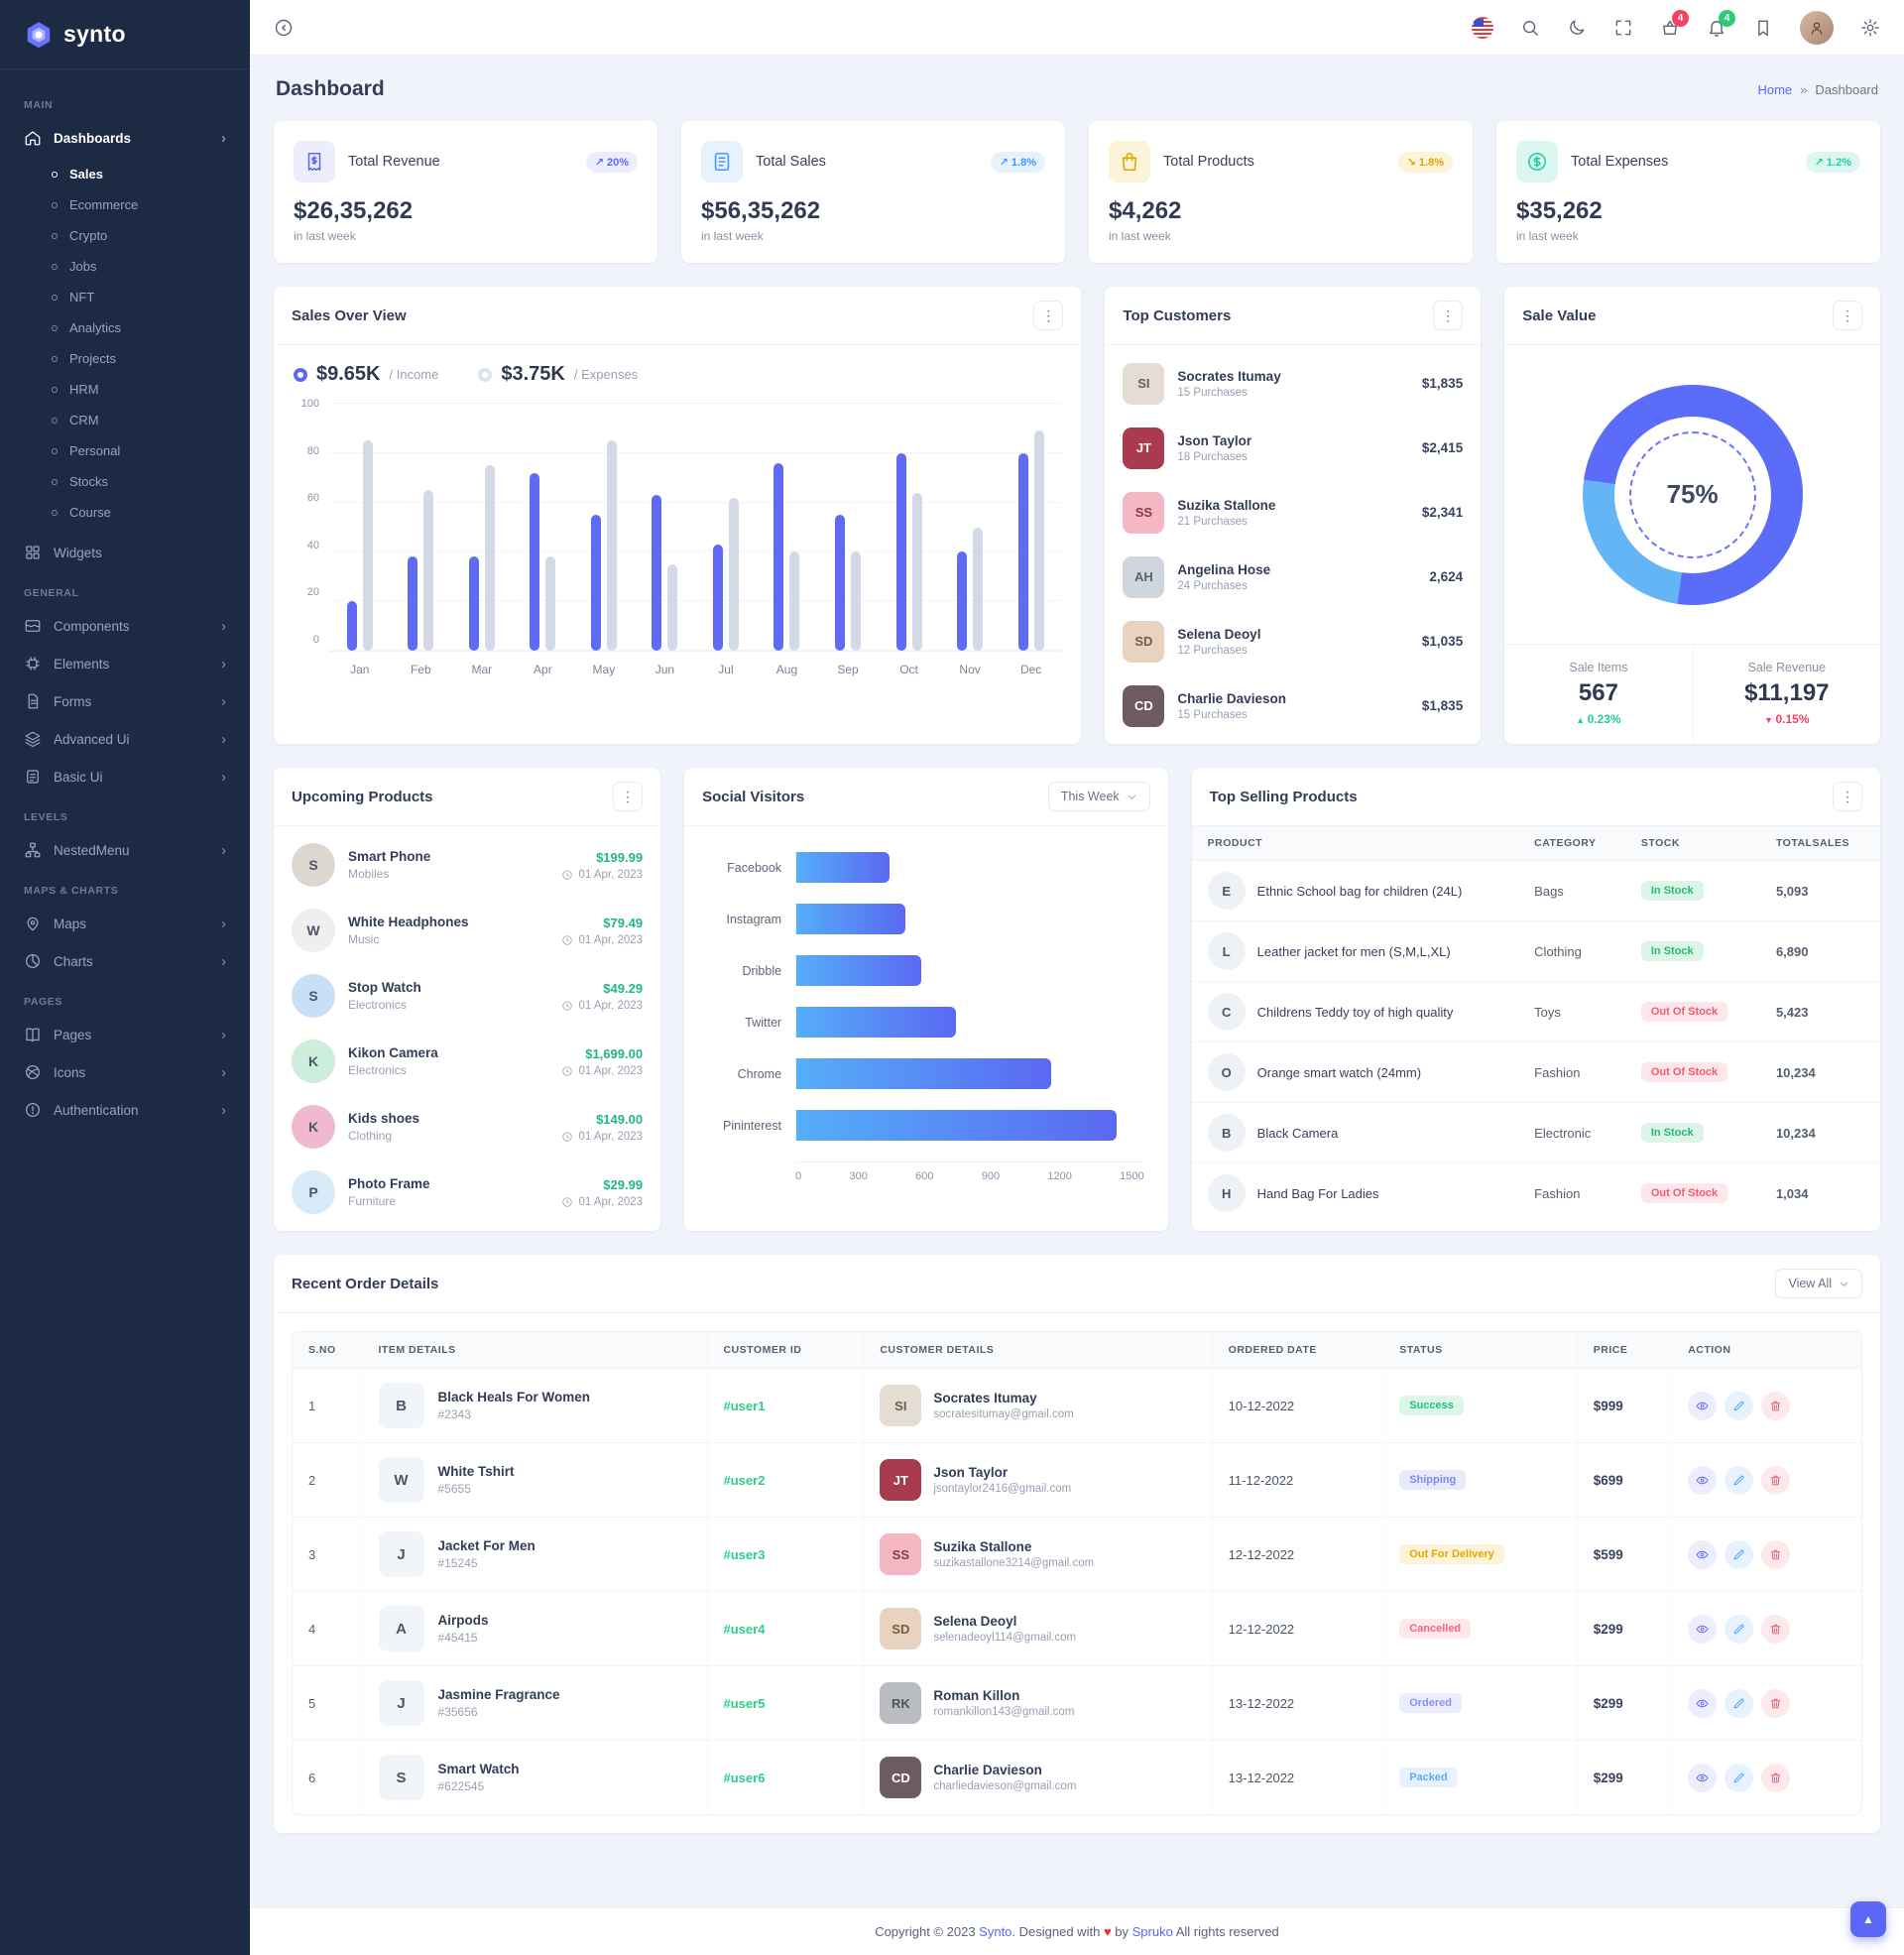 This screenshot has height=1955, width=1904. What do you see at coordinates (125, 297) in the screenshot?
I see `sidebar-subitem-nft: NFT` at bounding box center [125, 297].